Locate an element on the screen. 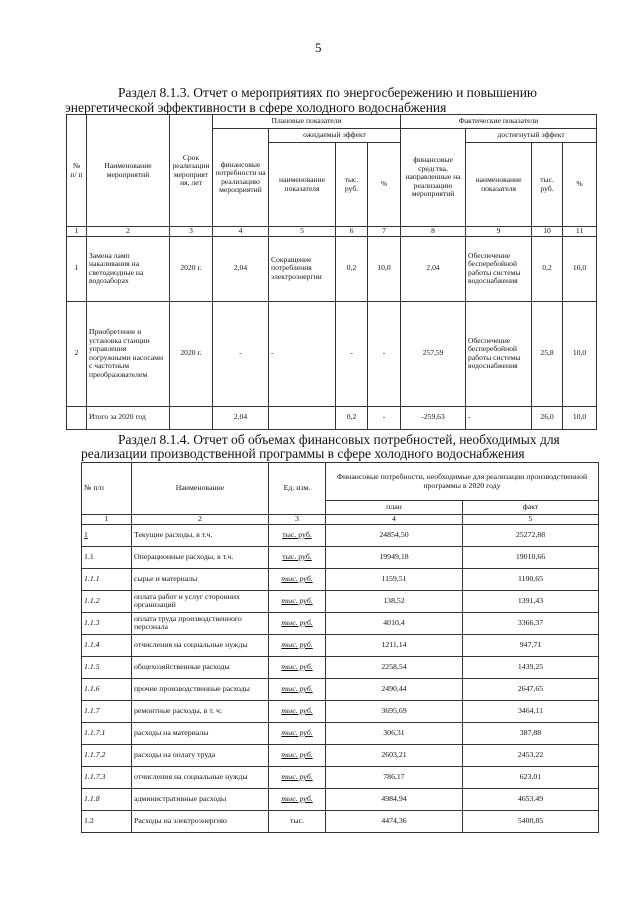 This screenshot has width=640, height=905. table-cell: 257,59 is located at coordinates (433, 353).